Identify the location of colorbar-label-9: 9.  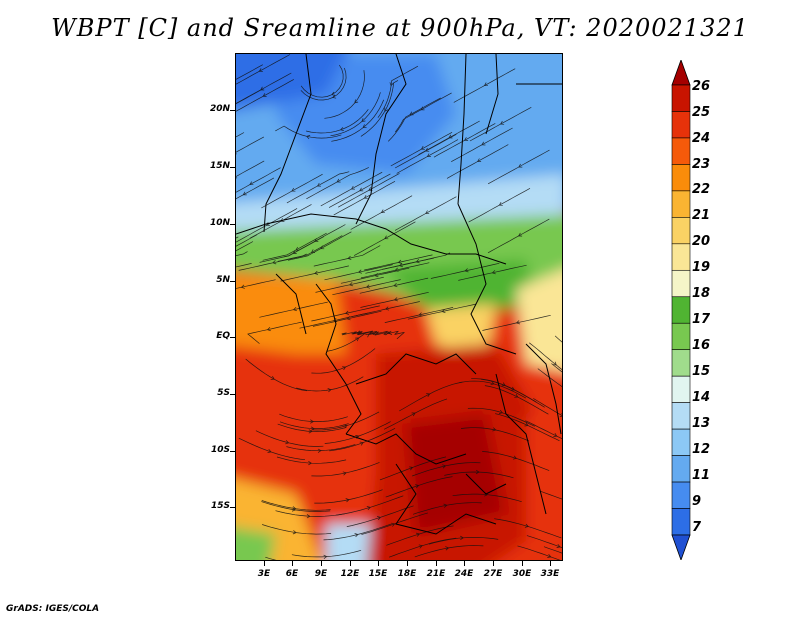
(697, 501).